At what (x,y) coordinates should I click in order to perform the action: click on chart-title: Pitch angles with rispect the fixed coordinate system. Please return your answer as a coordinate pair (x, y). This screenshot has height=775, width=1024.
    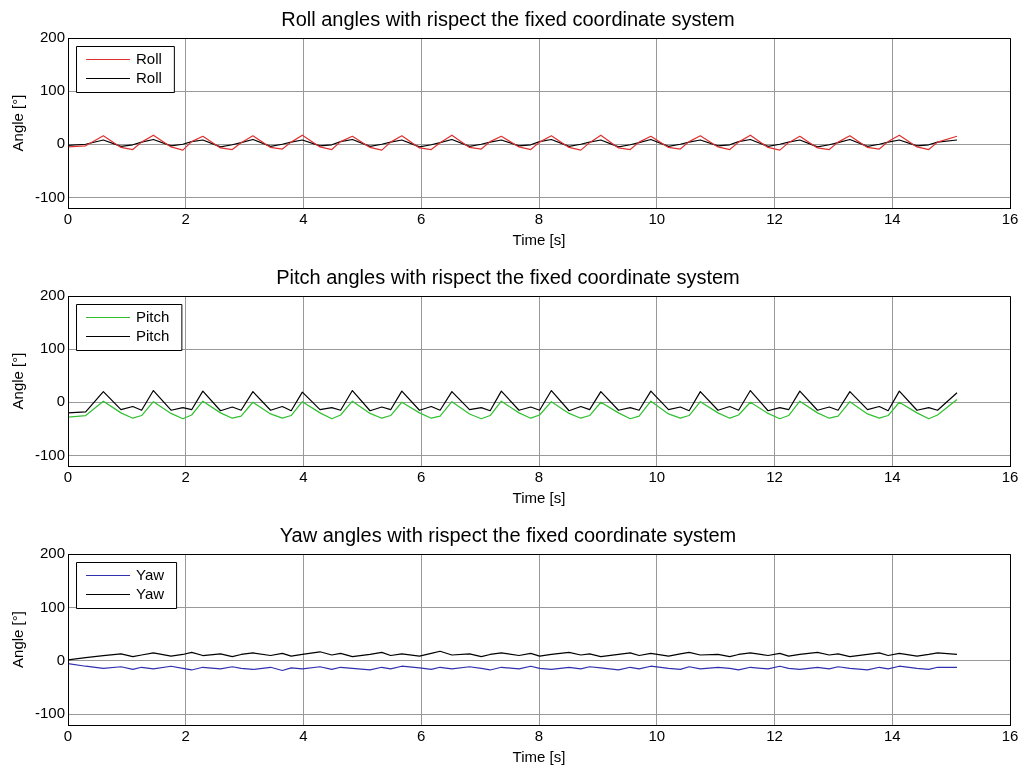
    Looking at the image, I should click on (508, 276).